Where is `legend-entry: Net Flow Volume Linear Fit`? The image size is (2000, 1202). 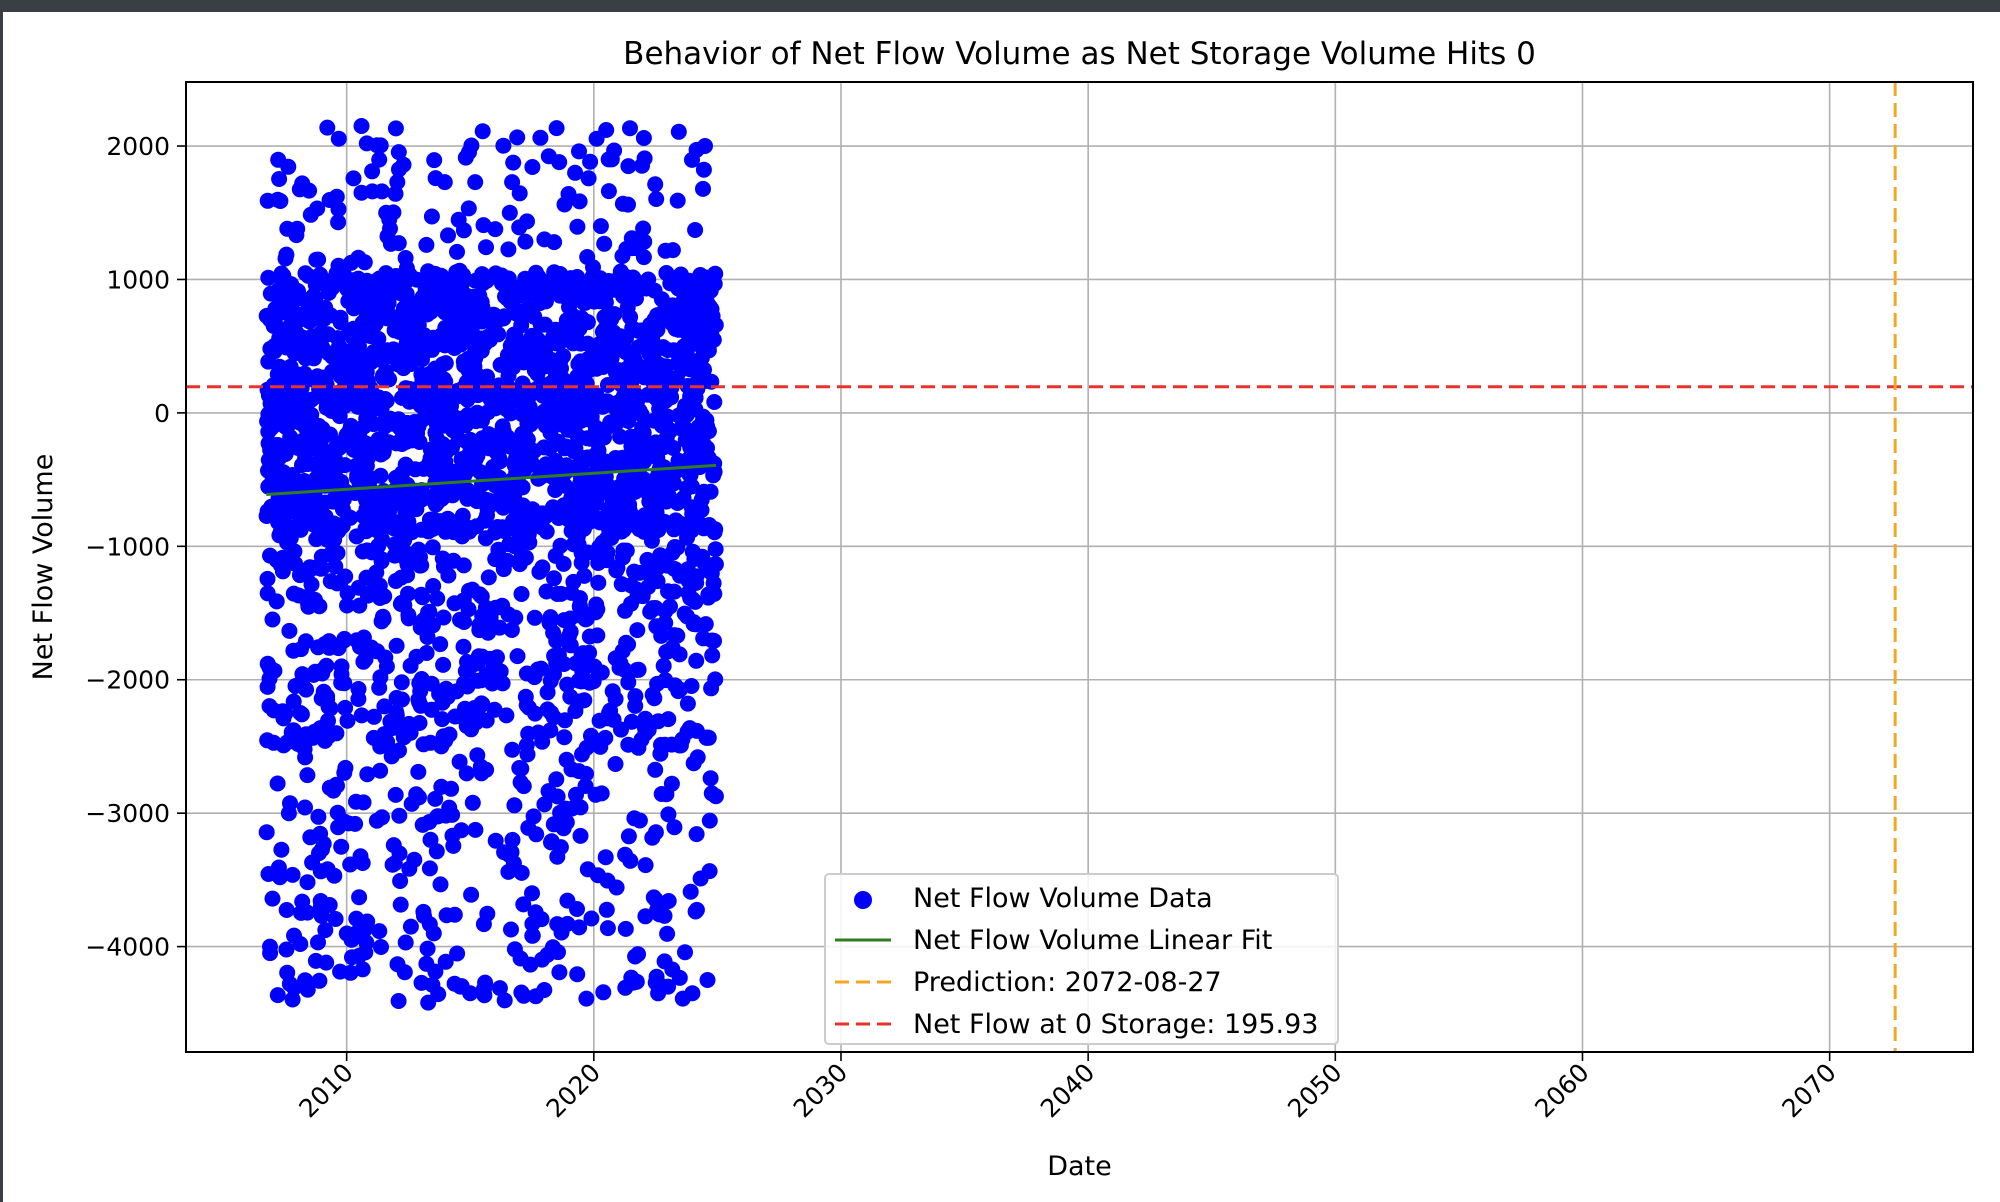 legend-entry: Net Flow Volume Linear Fit is located at coordinates (1053, 940).